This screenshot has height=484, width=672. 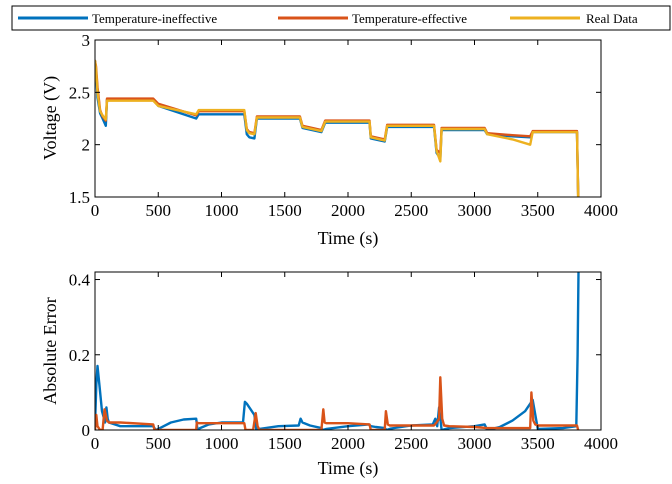 I want to click on error-x-tick-label: 2500, so click(x=411, y=443).